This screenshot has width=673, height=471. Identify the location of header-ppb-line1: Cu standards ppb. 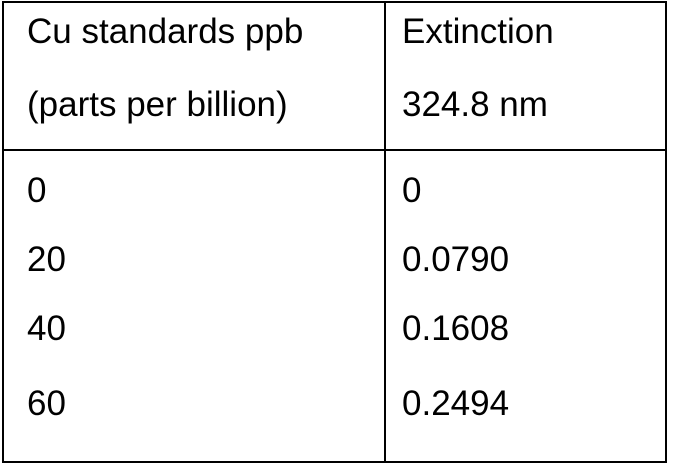
(165, 31).